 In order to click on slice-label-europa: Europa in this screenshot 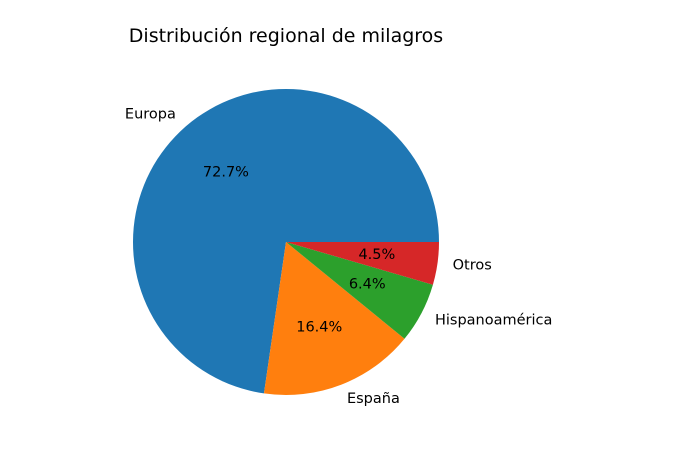, I will do `click(150, 115)`.